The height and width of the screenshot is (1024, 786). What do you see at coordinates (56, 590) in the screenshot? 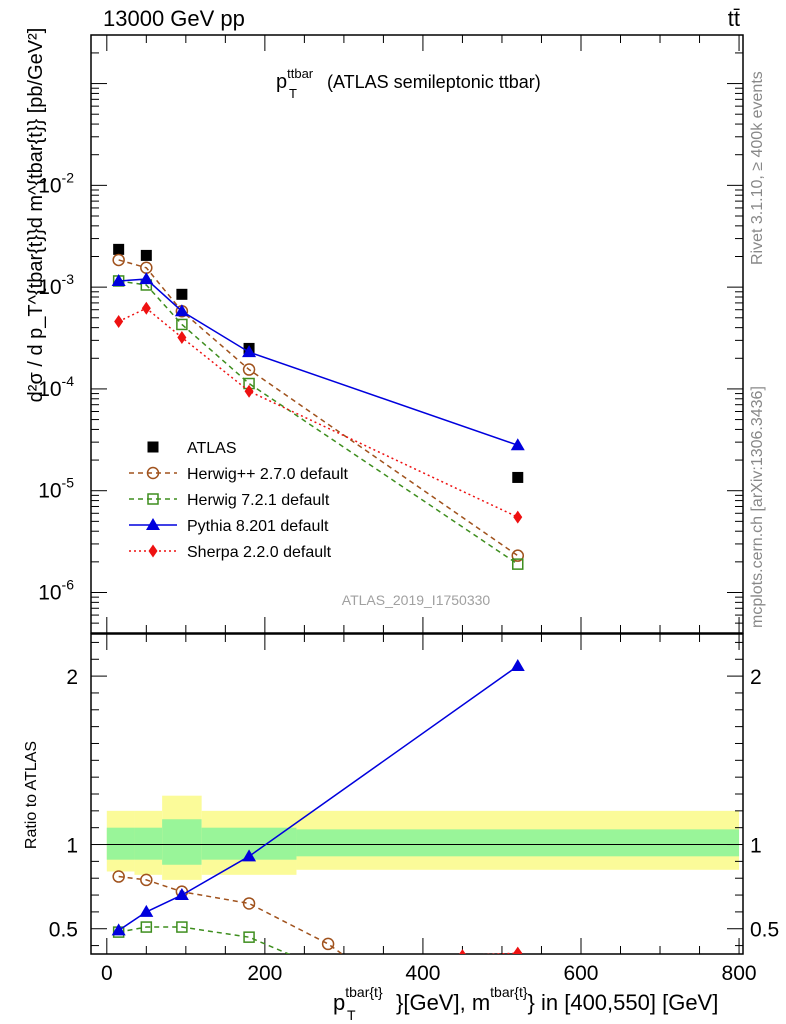
I see `upper-y-tick-label: 10⁻⁶` at bounding box center [56, 590].